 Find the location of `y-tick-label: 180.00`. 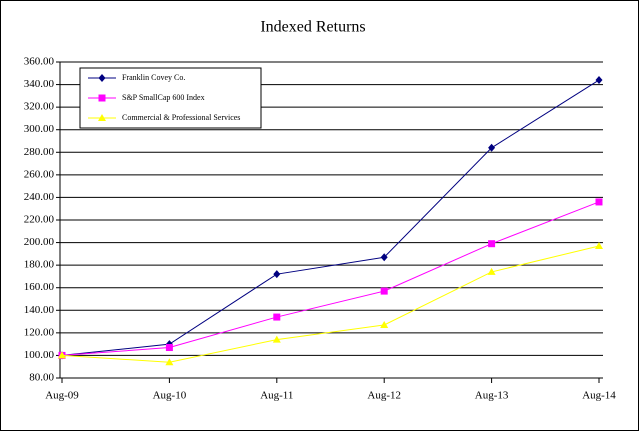

y-tick-label: 180.00 is located at coordinates (39, 265).